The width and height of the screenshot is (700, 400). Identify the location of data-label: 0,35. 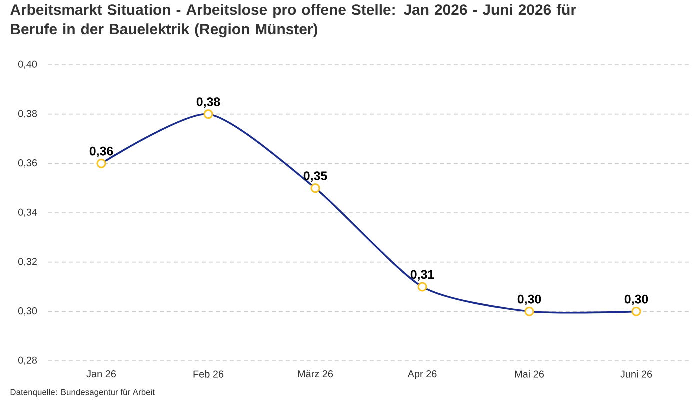
(316, 177).